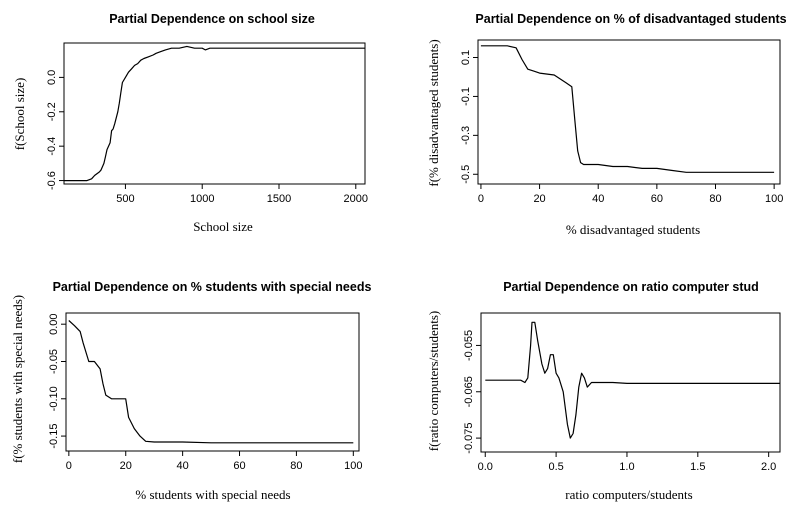 This screenshot has width=806, height=505. Describe the element at coordinates (52, 77) in the screenshot. I see `y-tick-label: 0.0` at that location.